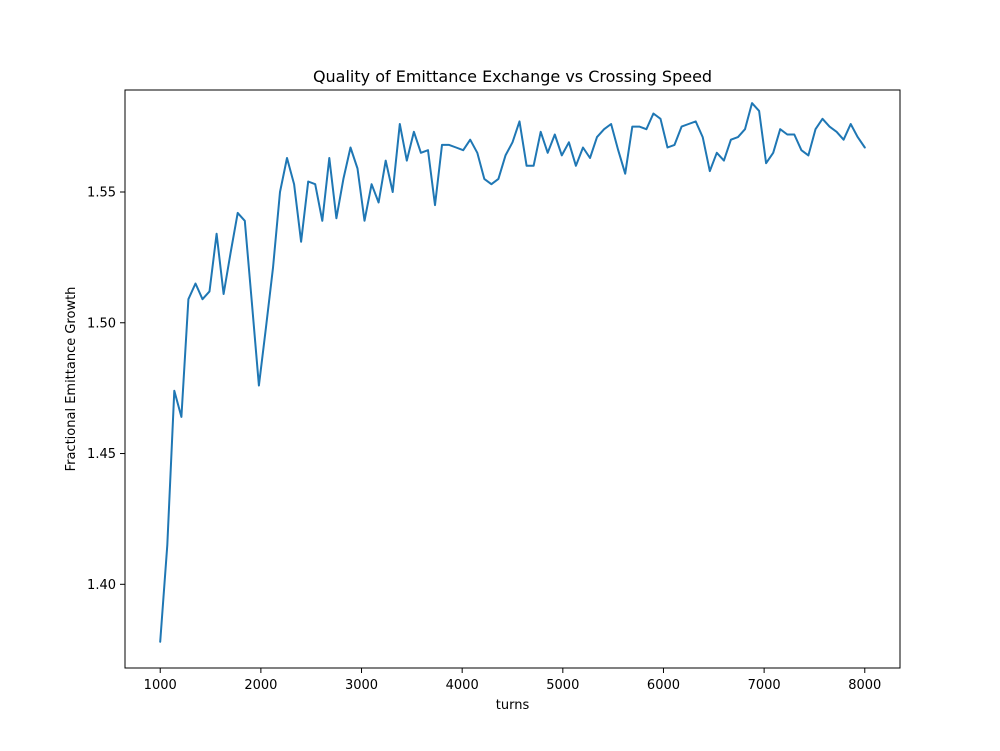 The image size is (1000, 751). I want to click on x-tick-label: 8000, so click(864, 685).